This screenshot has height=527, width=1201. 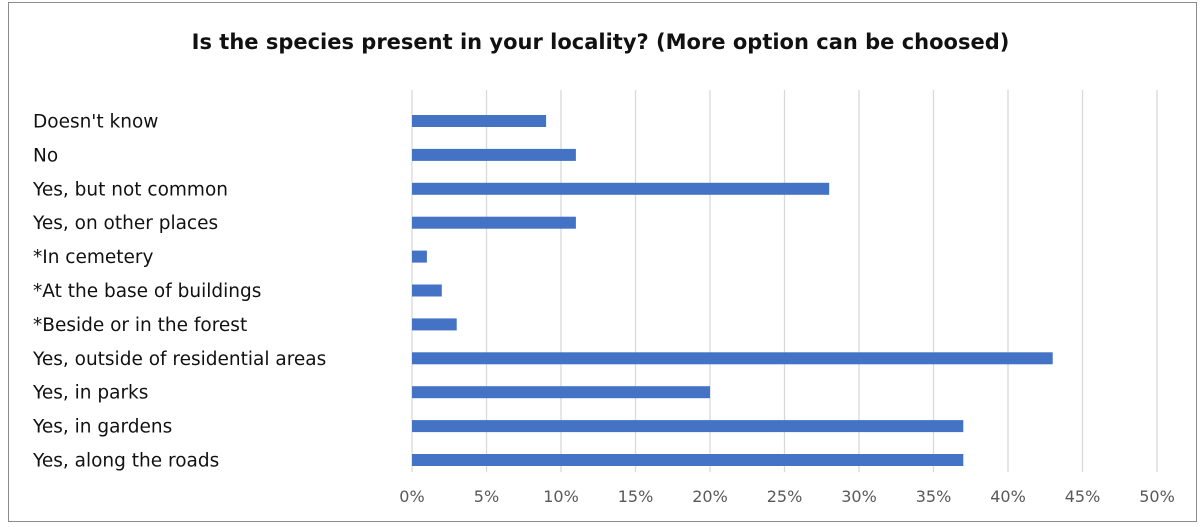 I want to click on category-label: Yes, on other places, so click(x=125, y=223).